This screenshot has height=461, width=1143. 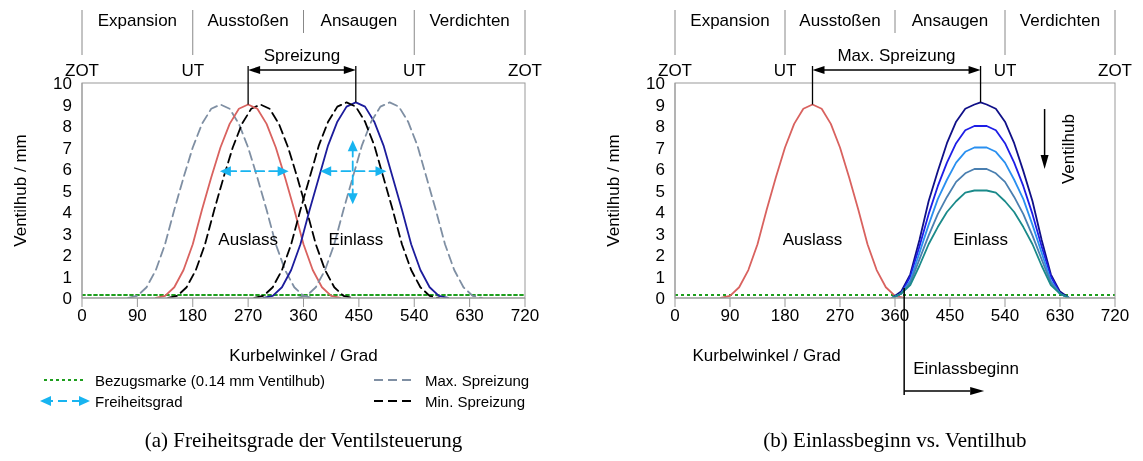 I want to click on text: (b) Einlassbeginn vs. Ventilhub, so click(x=895, y=440).